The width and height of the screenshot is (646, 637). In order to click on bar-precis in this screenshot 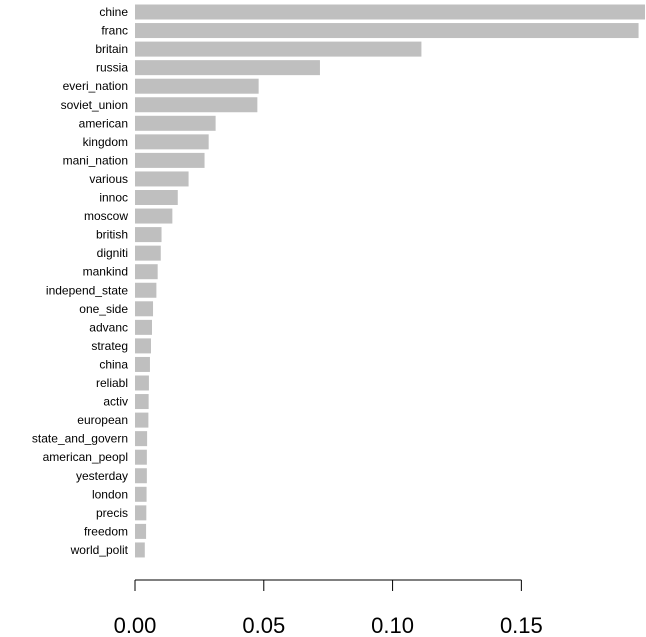, I will do `click(141, 513)`.